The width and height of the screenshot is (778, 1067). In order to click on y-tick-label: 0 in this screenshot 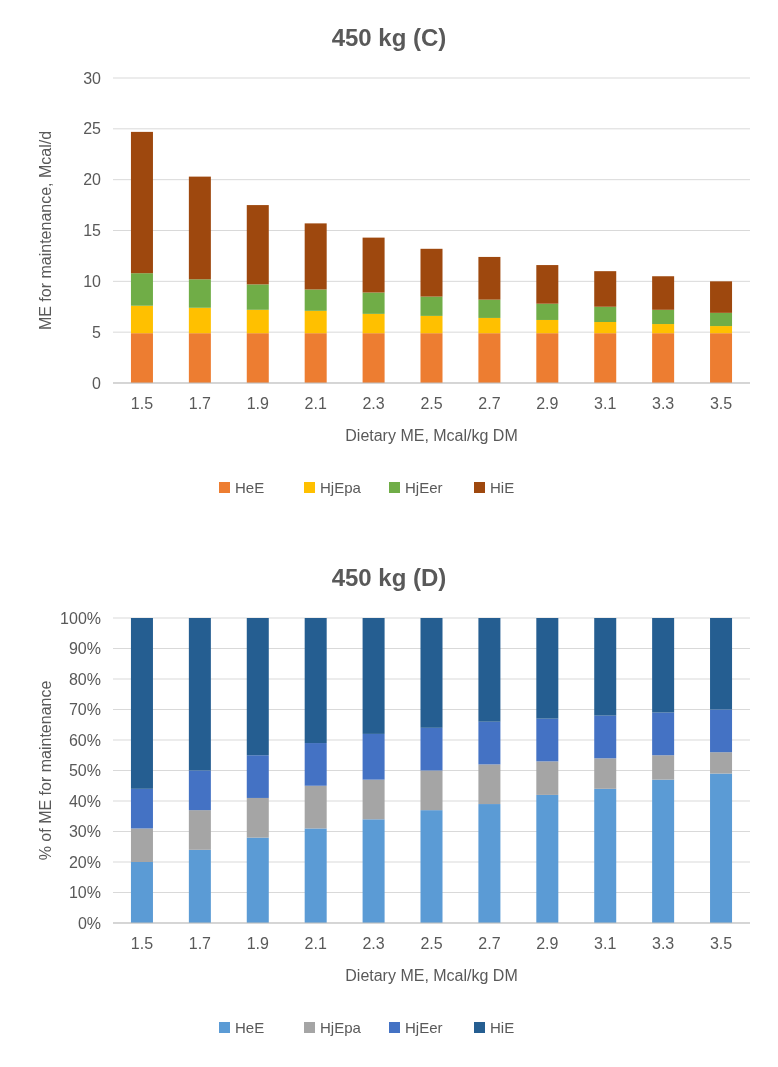, I will do `click(97, 383)`.